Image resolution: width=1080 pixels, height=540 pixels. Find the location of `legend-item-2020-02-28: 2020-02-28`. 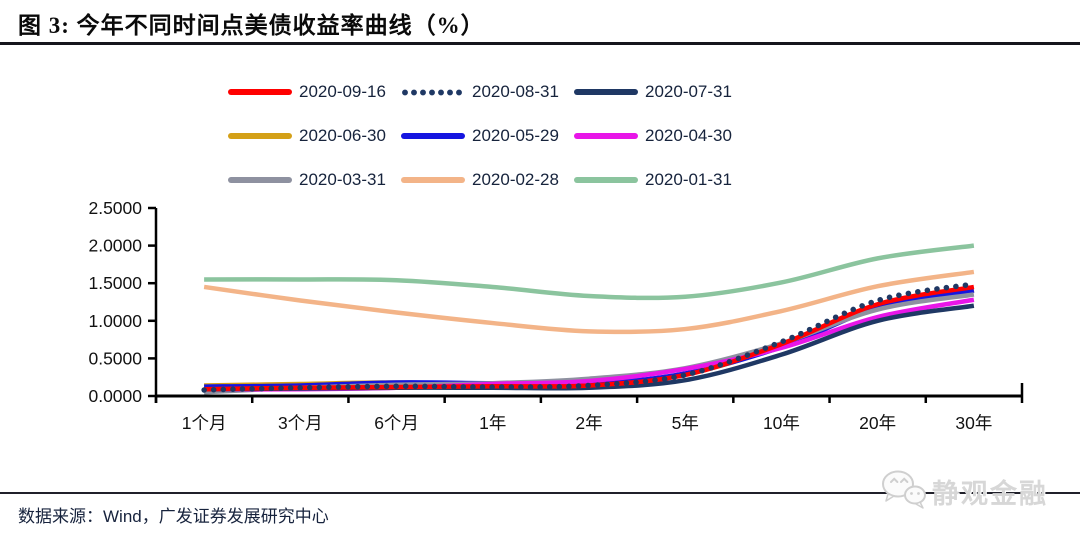

legend-item-2020-02-28: 2020-02-28 is located at coordinates (487, 180).